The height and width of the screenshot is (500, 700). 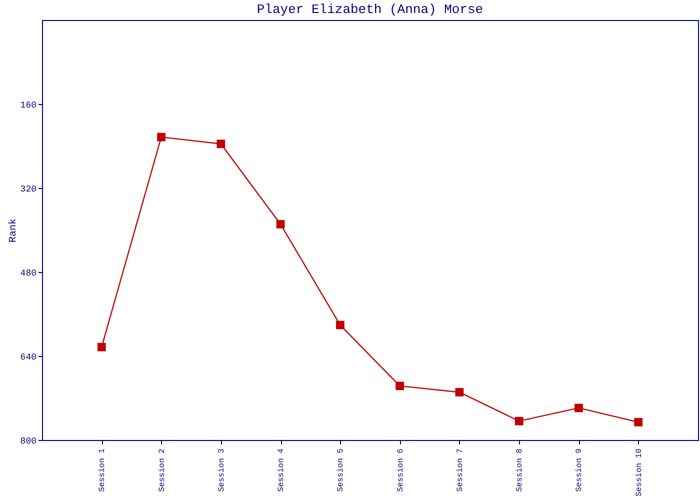 What do you see at coordinates (401, 470) in the screenshot?
I see `x-tick-label: Session 6` at bounding box center [401, 470].